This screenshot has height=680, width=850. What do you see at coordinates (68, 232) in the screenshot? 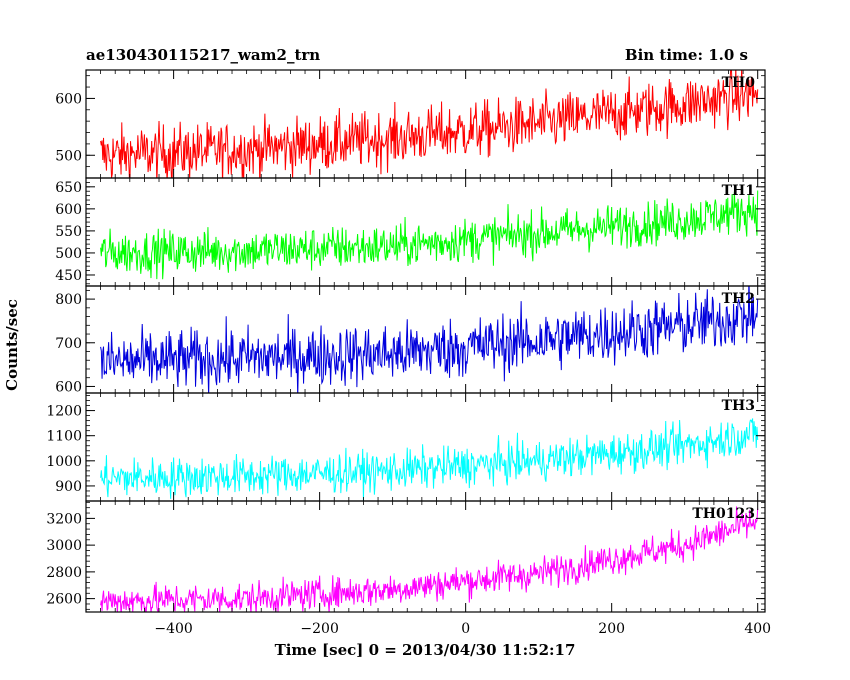
I see `y-tick-label: 550` at bounding box center [68, 232].